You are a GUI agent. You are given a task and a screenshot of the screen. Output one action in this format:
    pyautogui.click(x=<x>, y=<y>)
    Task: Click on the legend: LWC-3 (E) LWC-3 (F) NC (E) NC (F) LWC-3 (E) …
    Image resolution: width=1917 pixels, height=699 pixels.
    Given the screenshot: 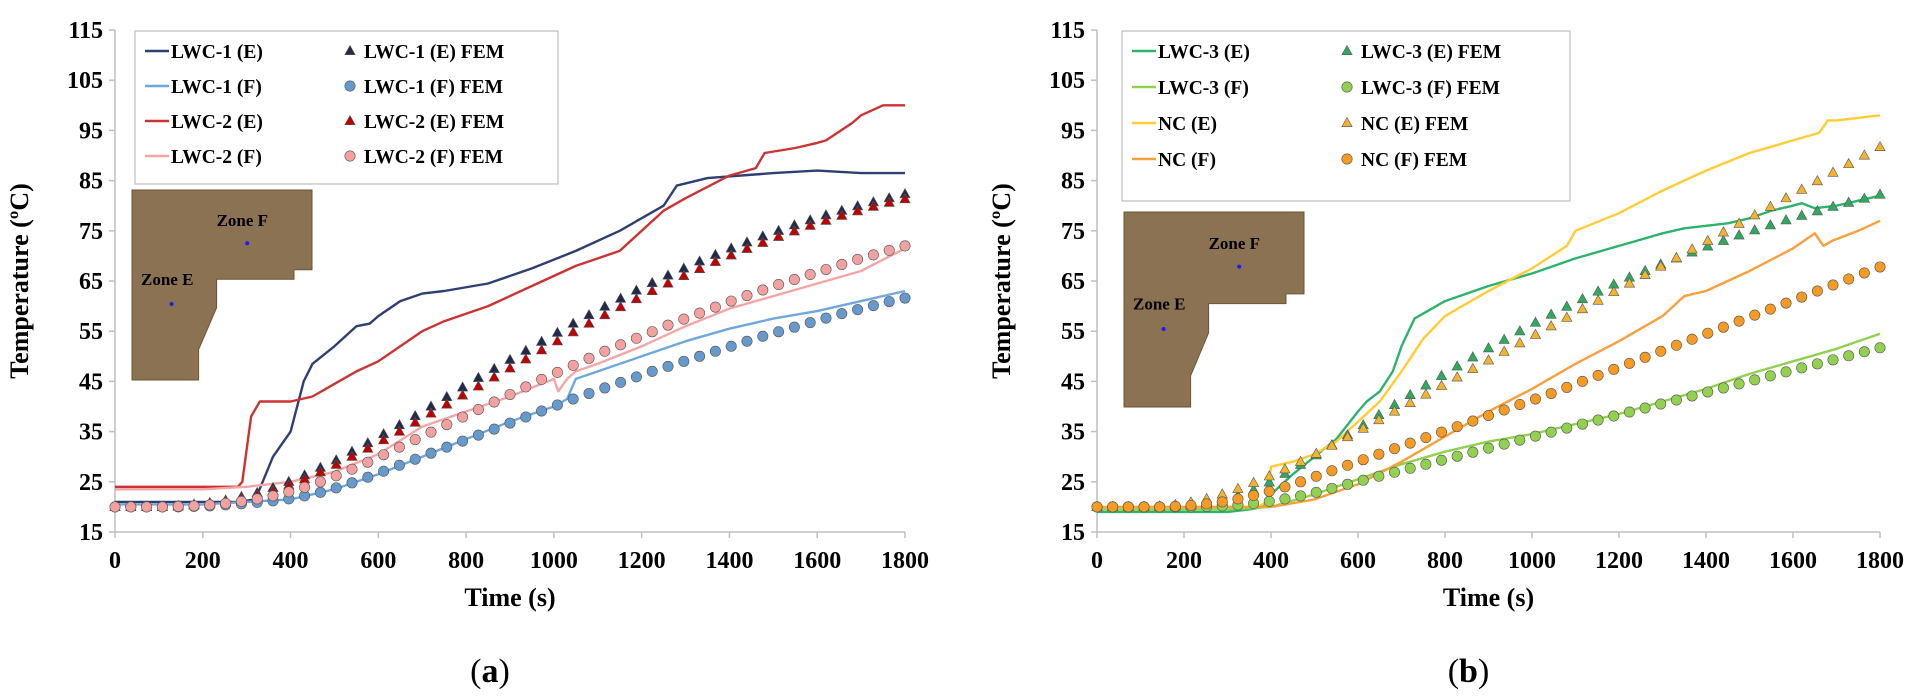 What is the action you would take?
    pyautogui.click(x=1346, y=116)
    